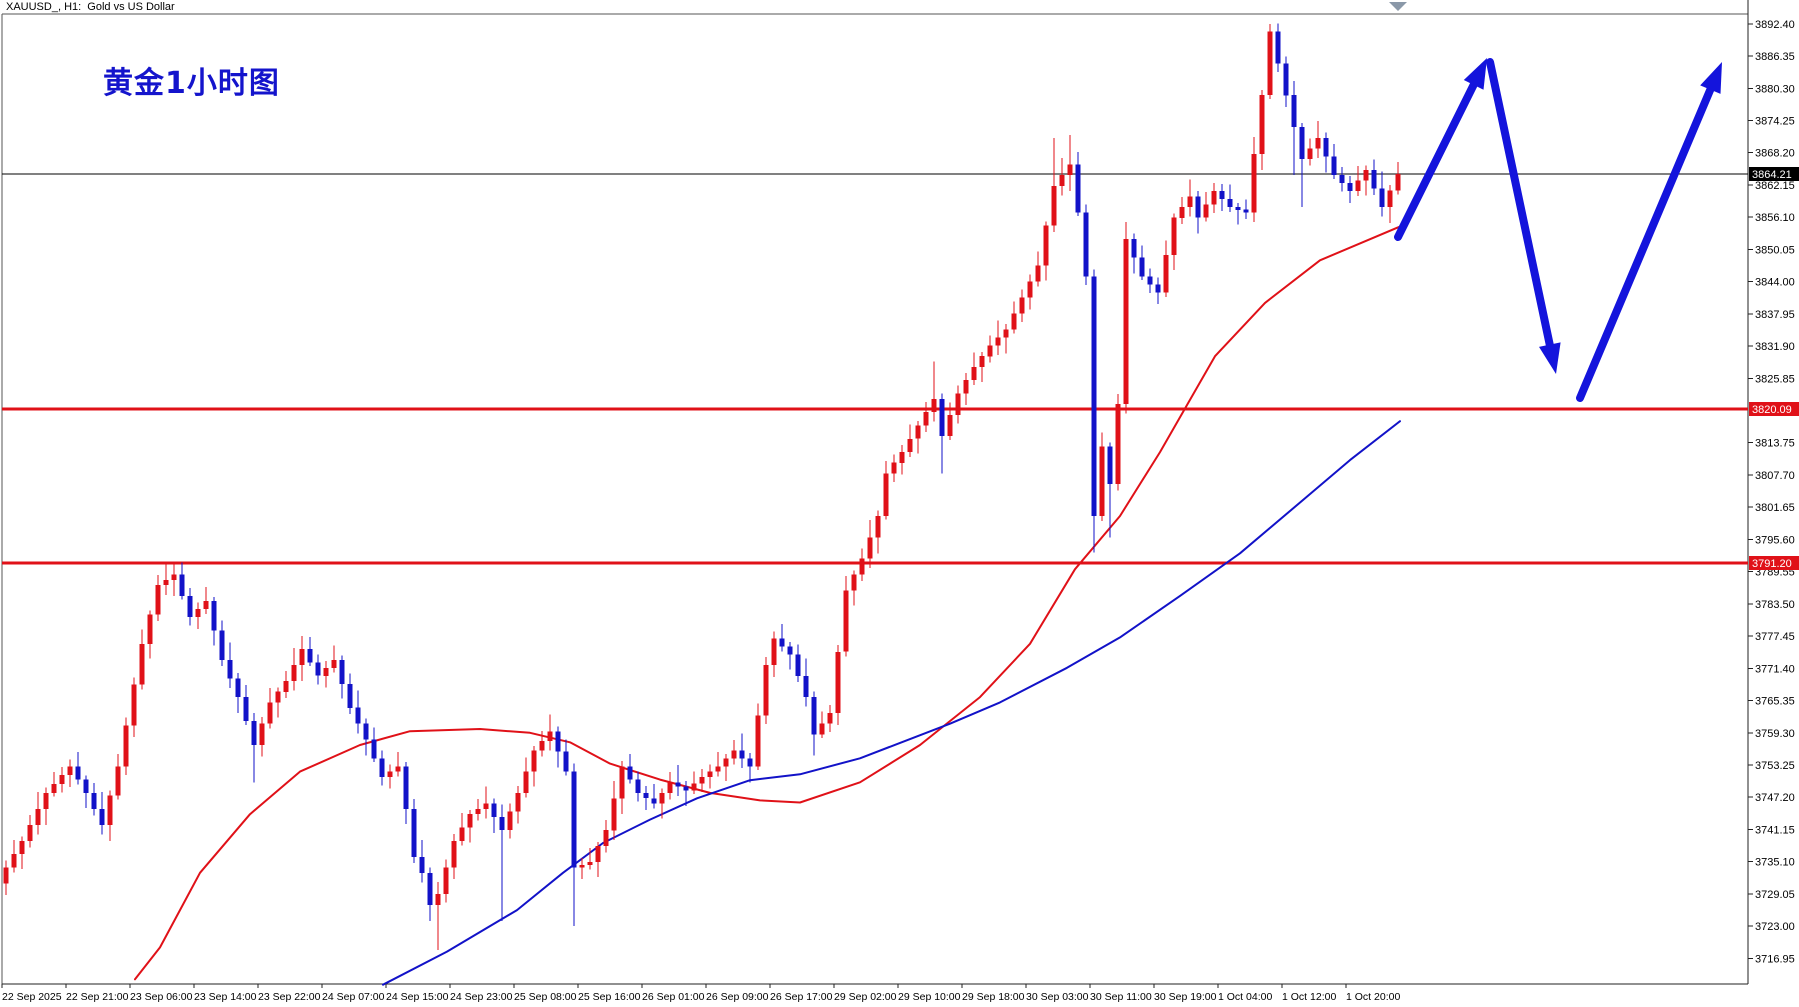  I want to click on time-axis-label: 25 Sep 08:00, so click(545, 997).